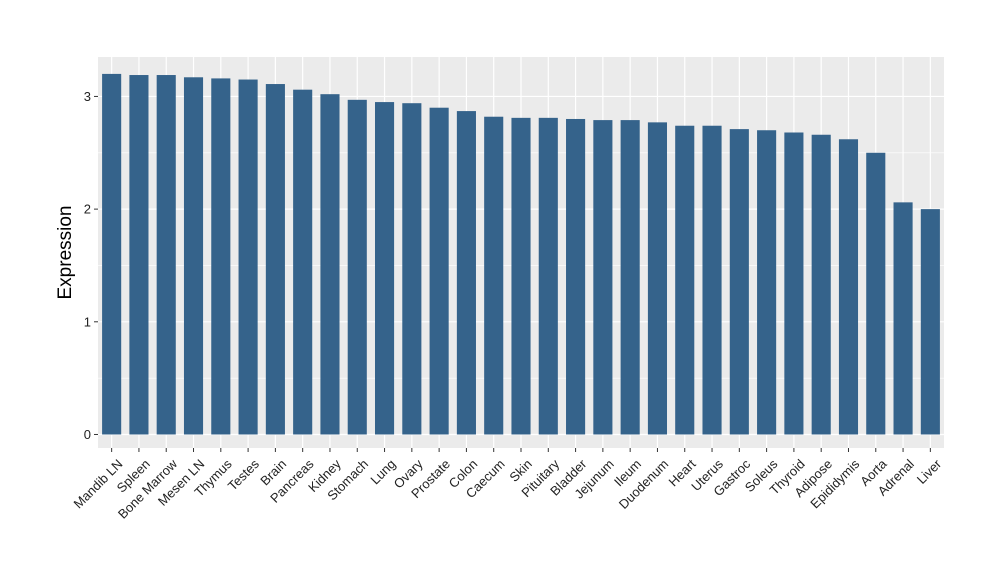  I want to click on x-tick-label: Testes, so click(244, 475).